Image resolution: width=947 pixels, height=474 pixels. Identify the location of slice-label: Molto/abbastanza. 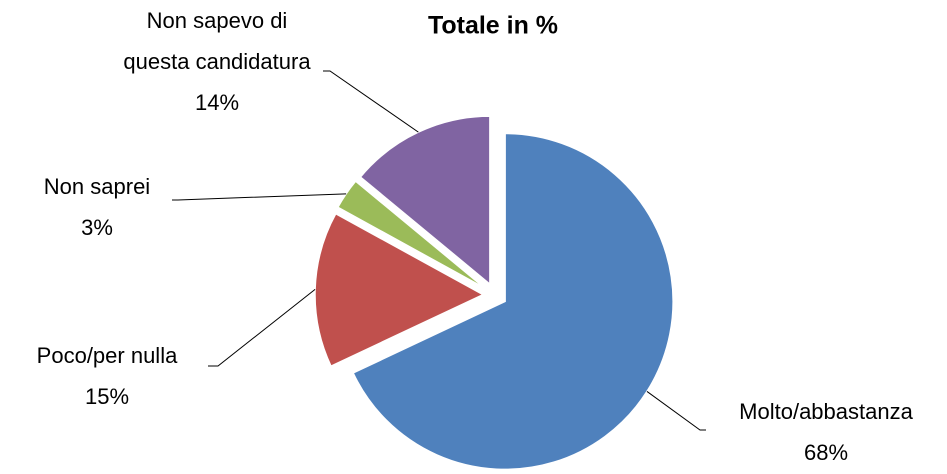
(826, 411).